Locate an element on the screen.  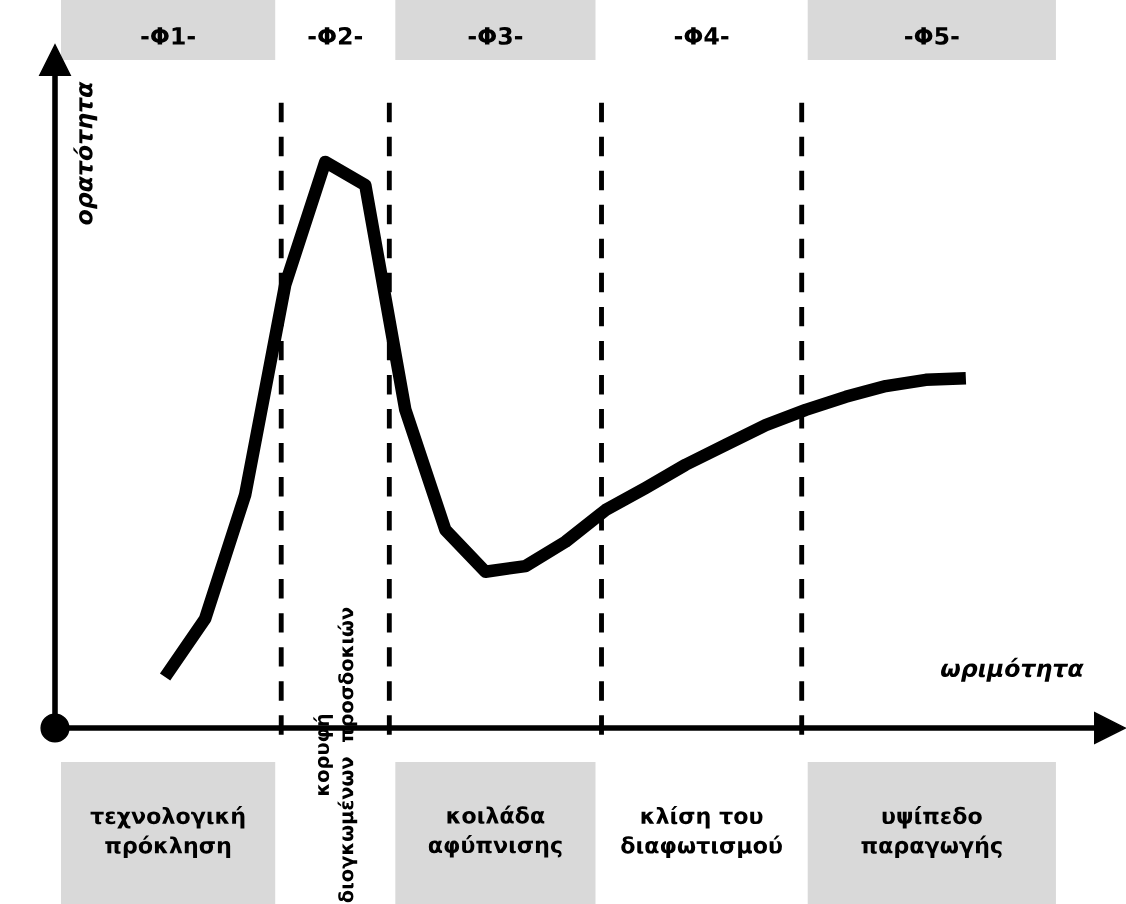
x-axis-title: ωριμότητα is located at coordinates (1012, 669).